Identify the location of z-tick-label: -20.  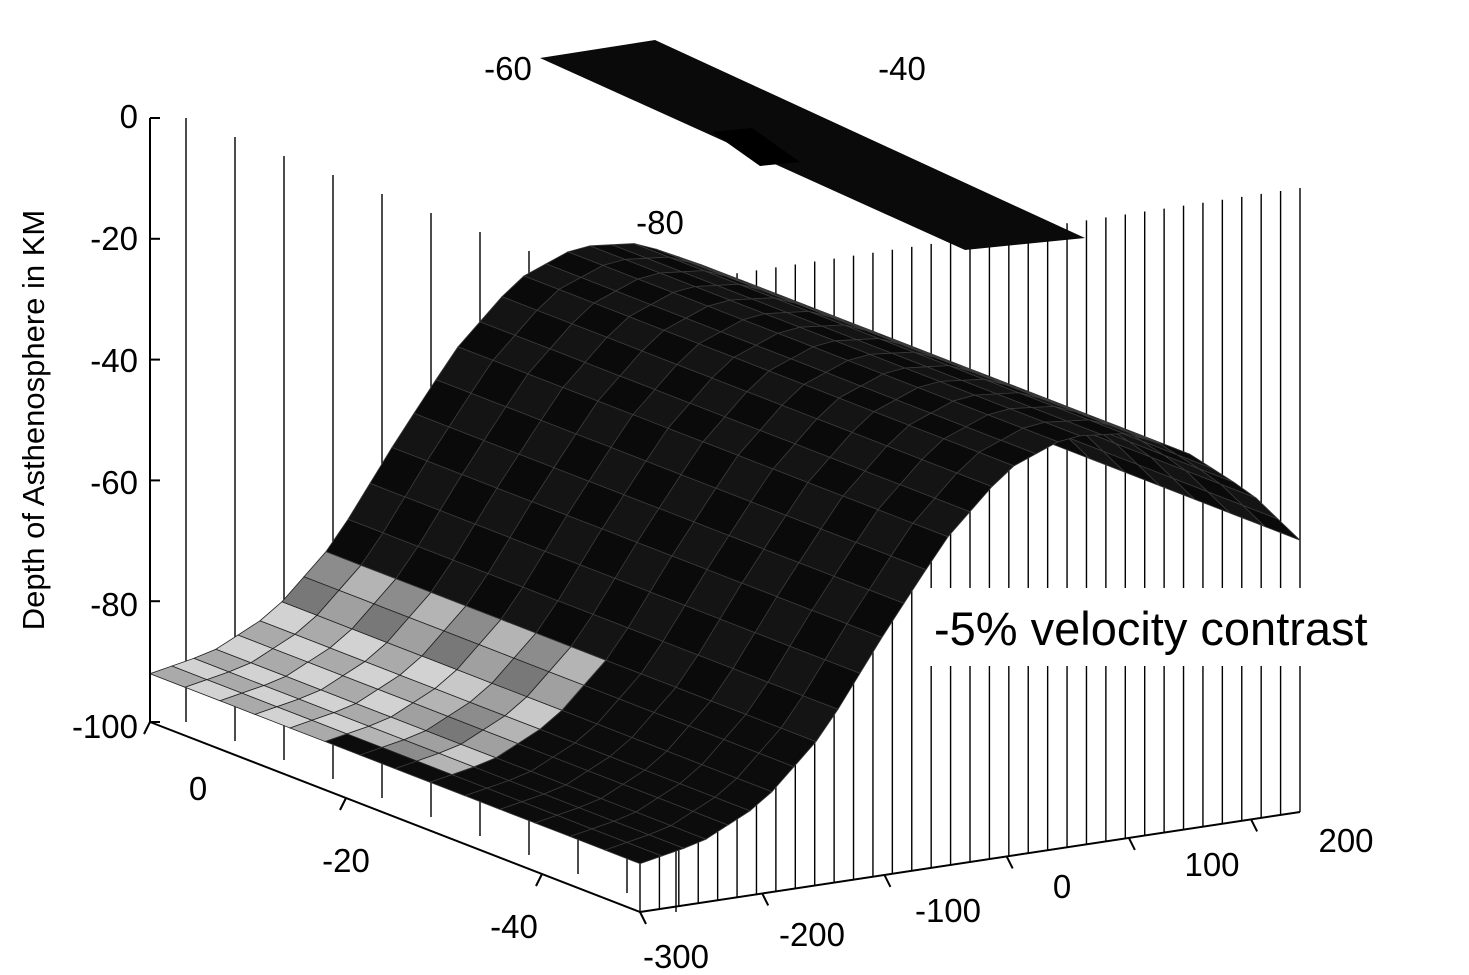
(114, 238).